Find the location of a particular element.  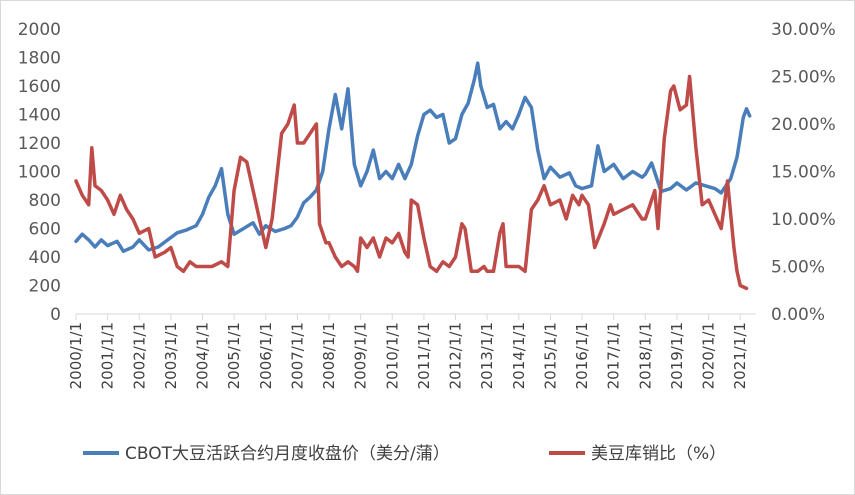

legend: CBOT大豆活跃合约月度收盘价（美分/蒲） 美豆库销比（%） is located at coordinates (404, 454).